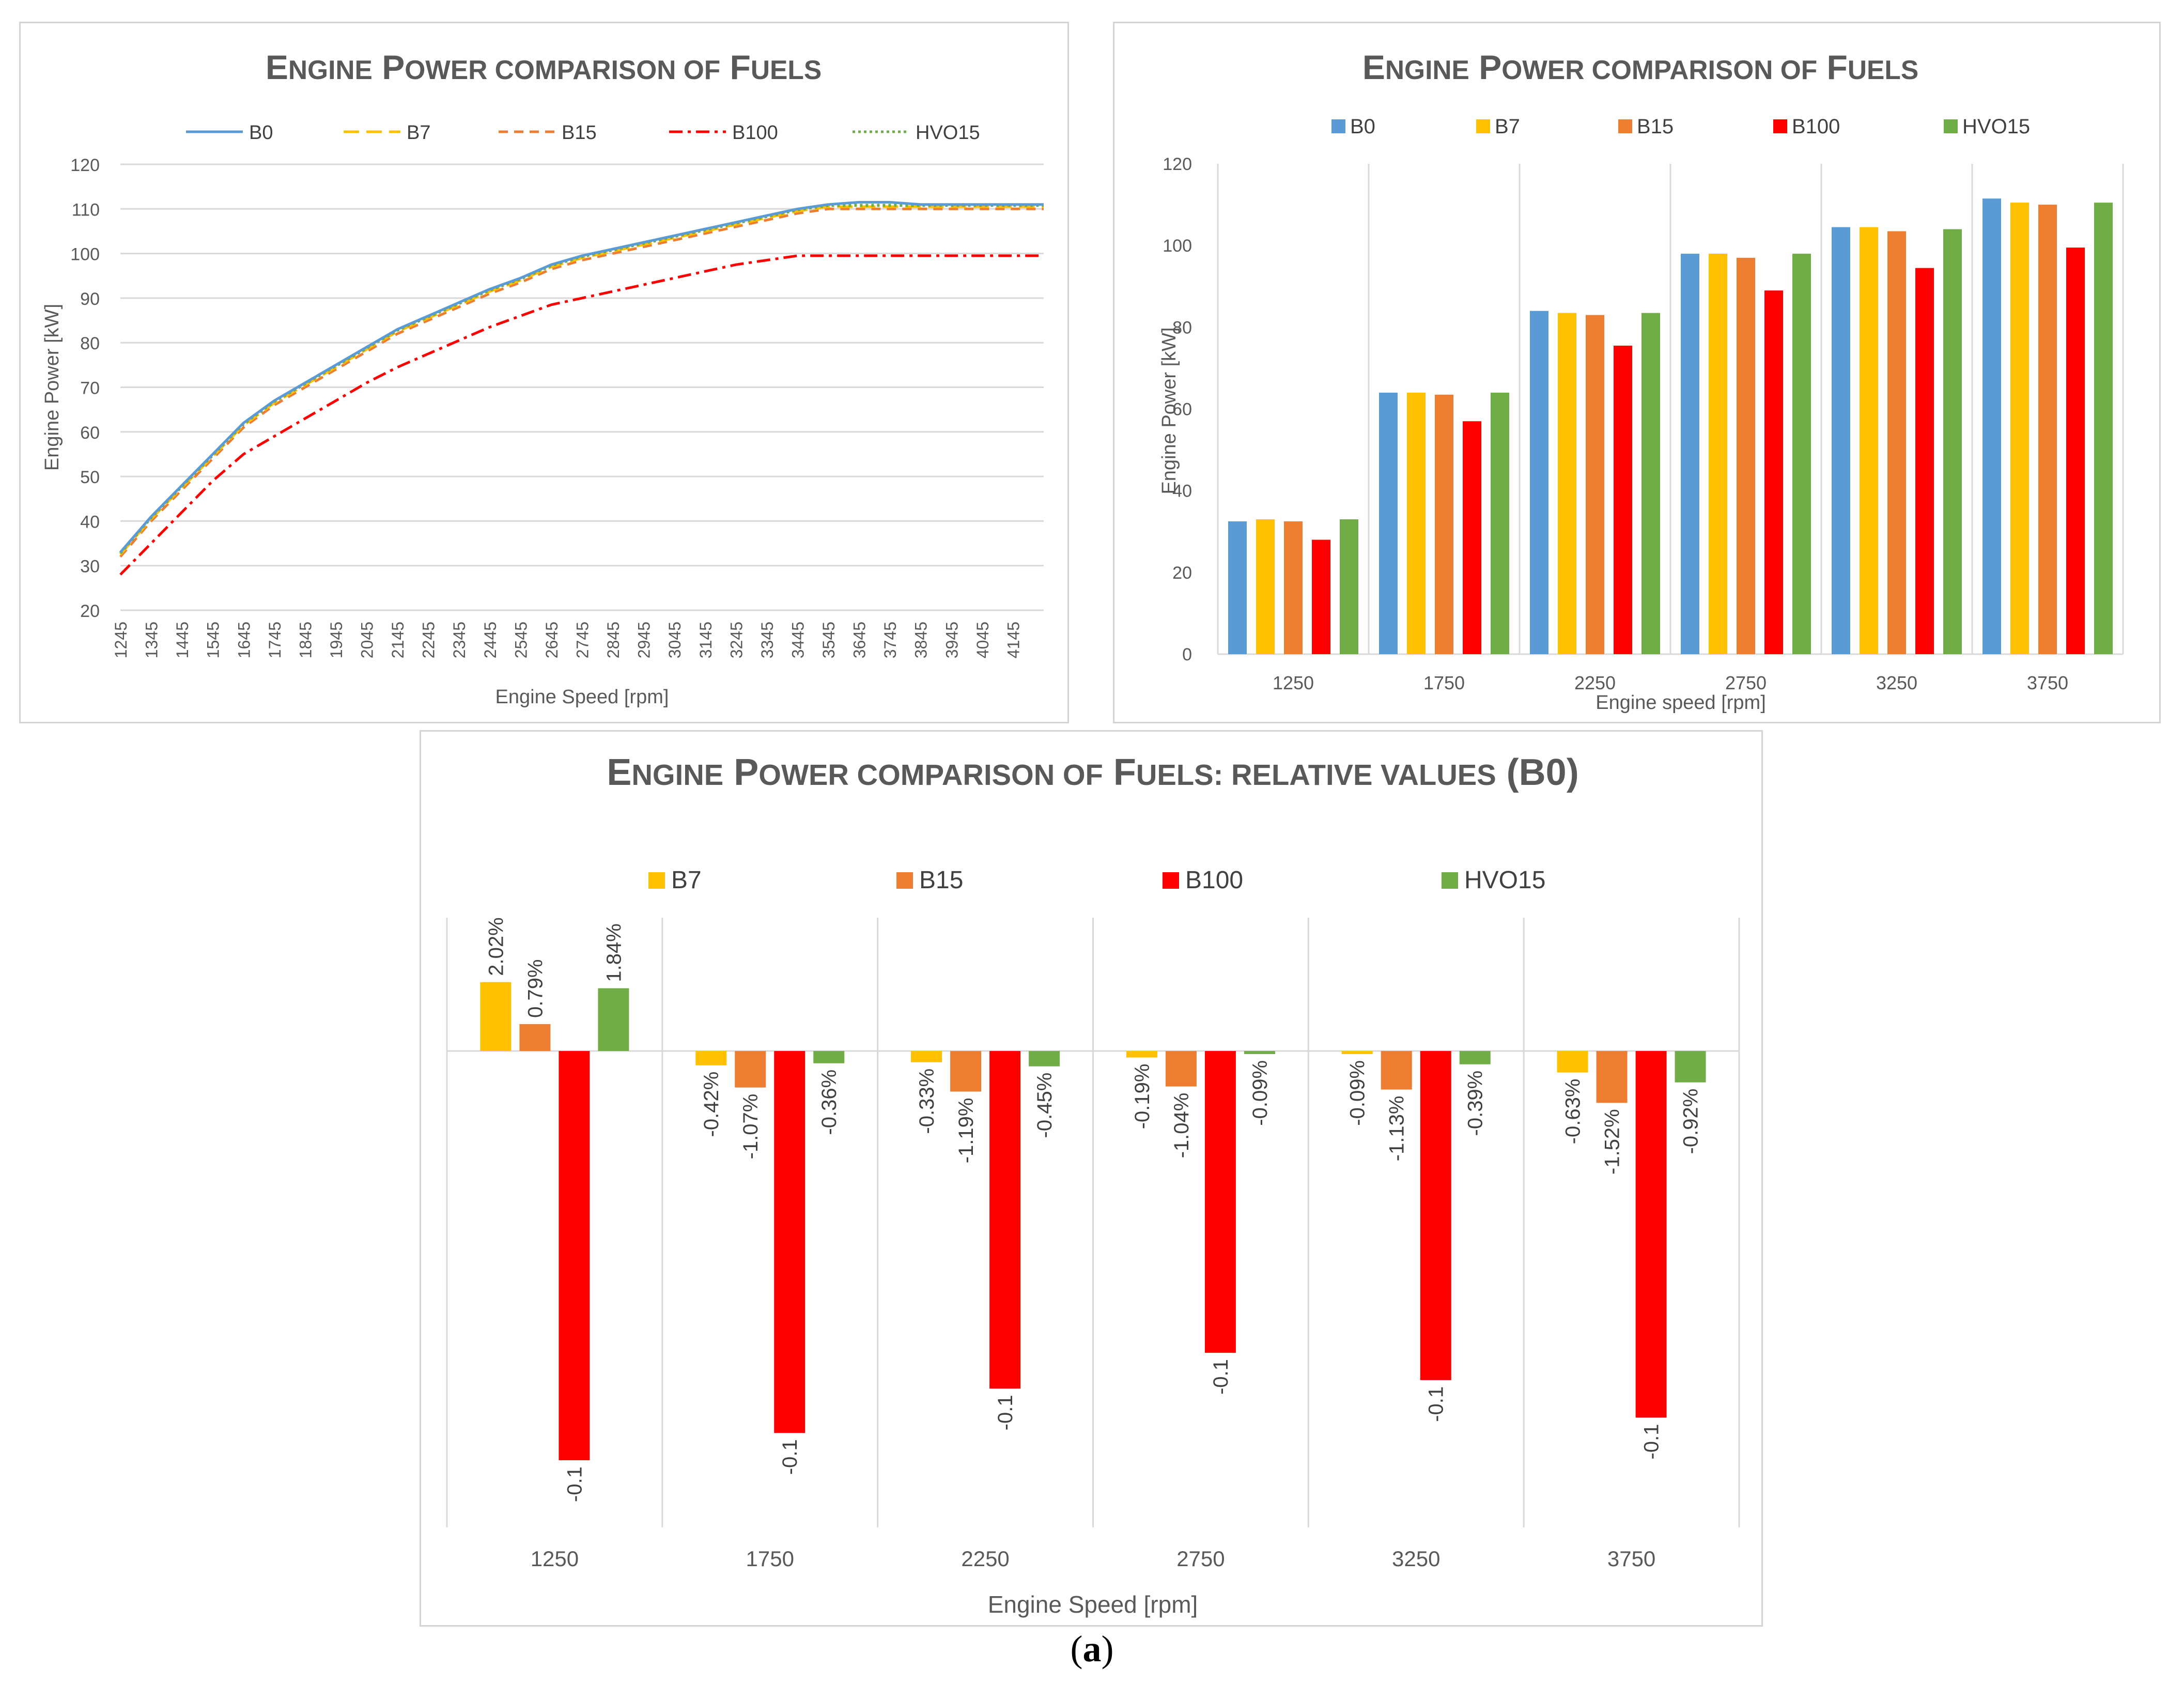 The image size is (2184, 1700). What do you see at coordinates (182, 640) in the screenshot?
I see `x-tick-label: 1445` at bounding box center [182, 640].